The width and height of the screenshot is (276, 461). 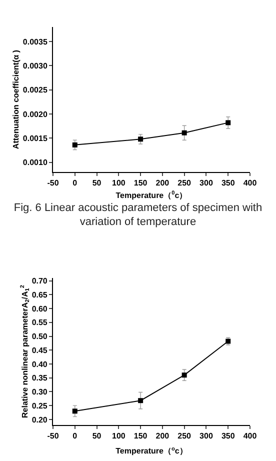 What do you see at coordinates (152, 451) in the screenshot?
I see `x-axis-title: Temperature（$^{o}$c）` at bounding box center [152, 451].